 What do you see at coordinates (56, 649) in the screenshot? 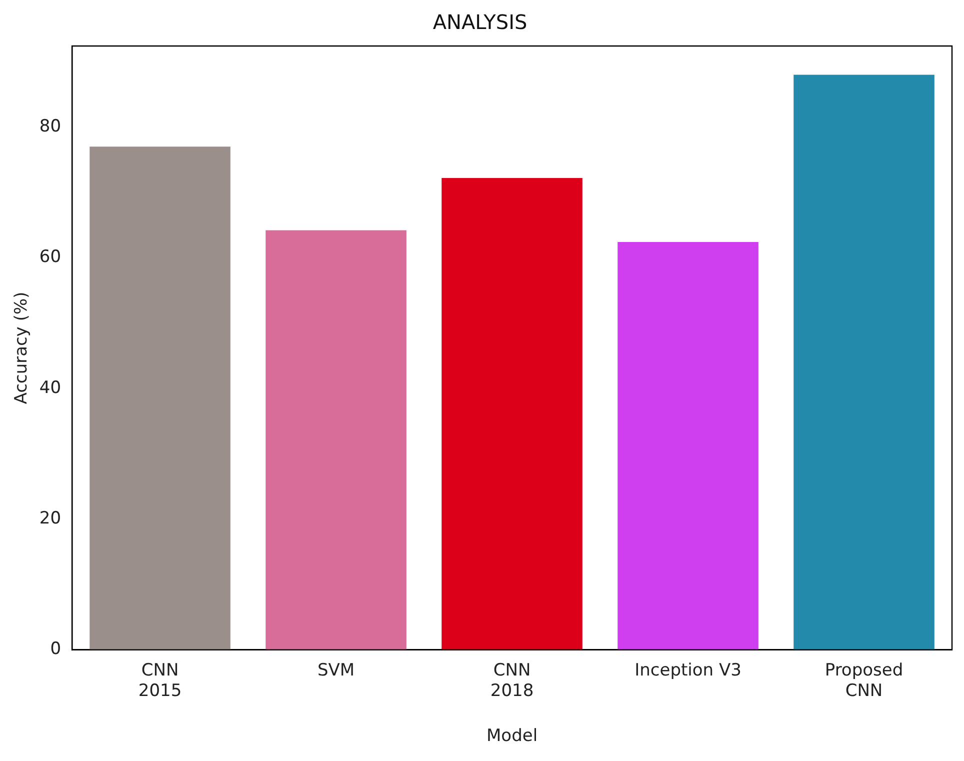
I see `y-tick-label: 0` at bounding box center [56, 649].